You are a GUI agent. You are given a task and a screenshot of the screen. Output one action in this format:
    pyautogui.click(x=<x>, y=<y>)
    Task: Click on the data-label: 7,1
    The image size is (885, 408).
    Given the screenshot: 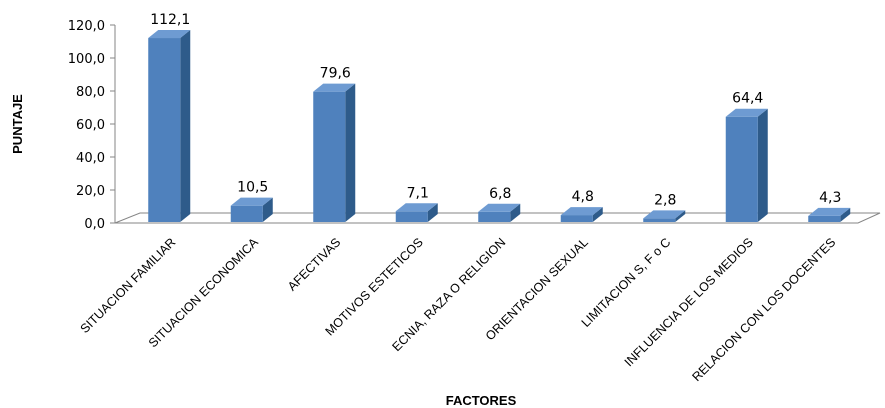 What is the action you would take?
    pyautogui.click(x=418, y=193)
    